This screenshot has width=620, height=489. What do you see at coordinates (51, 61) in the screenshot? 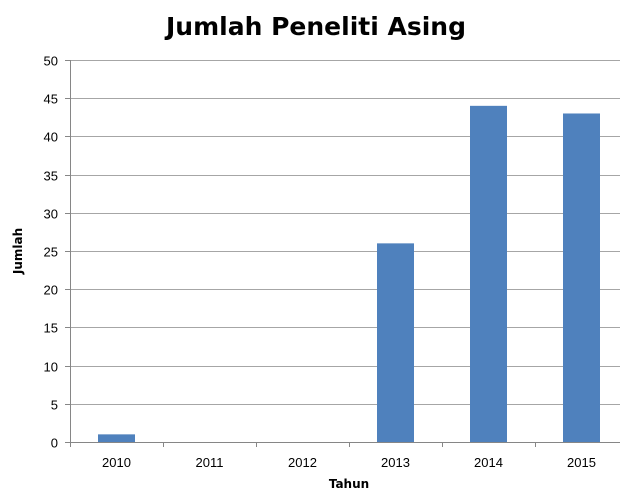
I see `y-tick-label: 50` at bounding box center [51, 61].